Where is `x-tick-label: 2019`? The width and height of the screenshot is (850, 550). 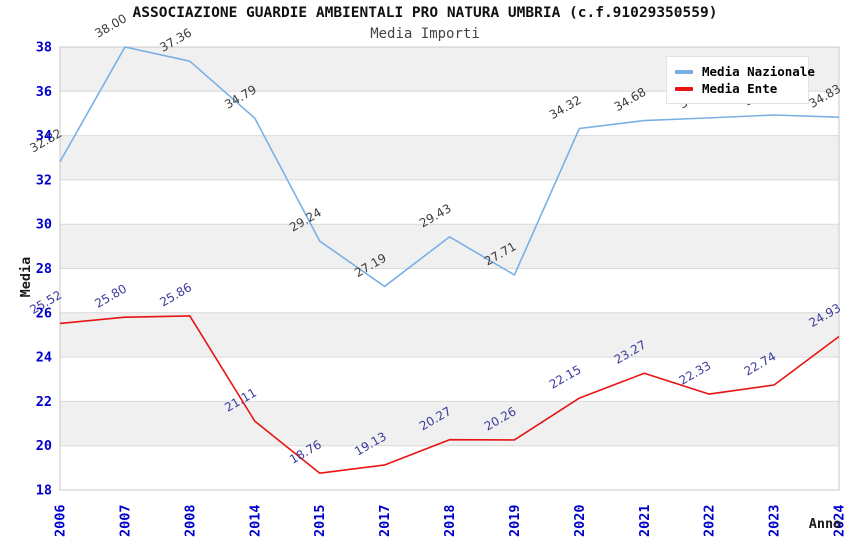 x-tick-label: 2019 is located at coordinates (515, 520).